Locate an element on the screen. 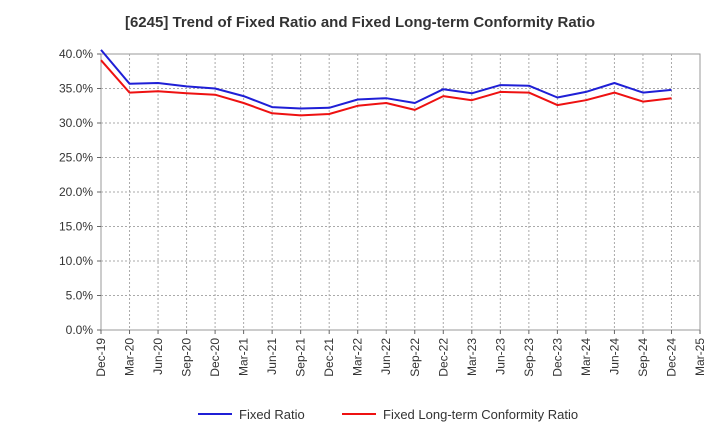  x-tick-label: Mar-20 is located at coordinates (130, 357).